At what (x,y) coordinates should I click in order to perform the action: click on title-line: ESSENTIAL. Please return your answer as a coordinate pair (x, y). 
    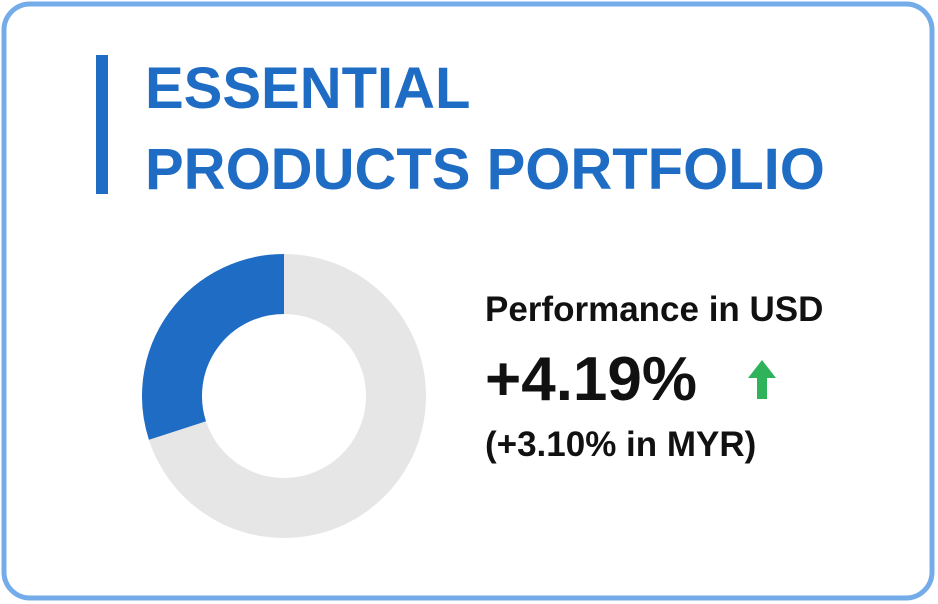
    Looking at the image, I should click on (308, 88).